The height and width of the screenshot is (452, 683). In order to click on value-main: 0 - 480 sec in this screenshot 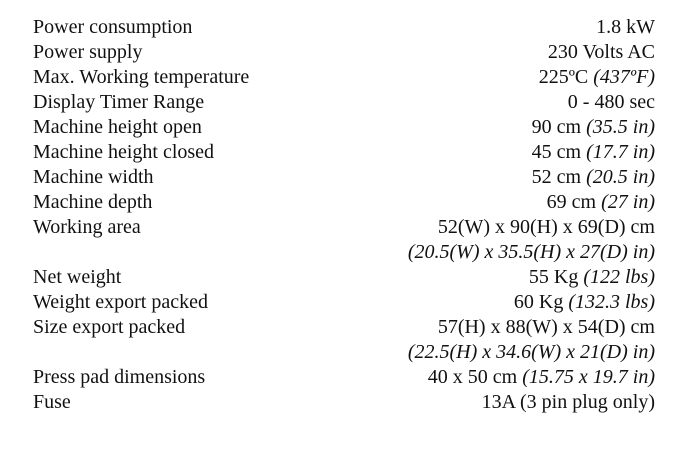, I will do `click(611, 102)`.